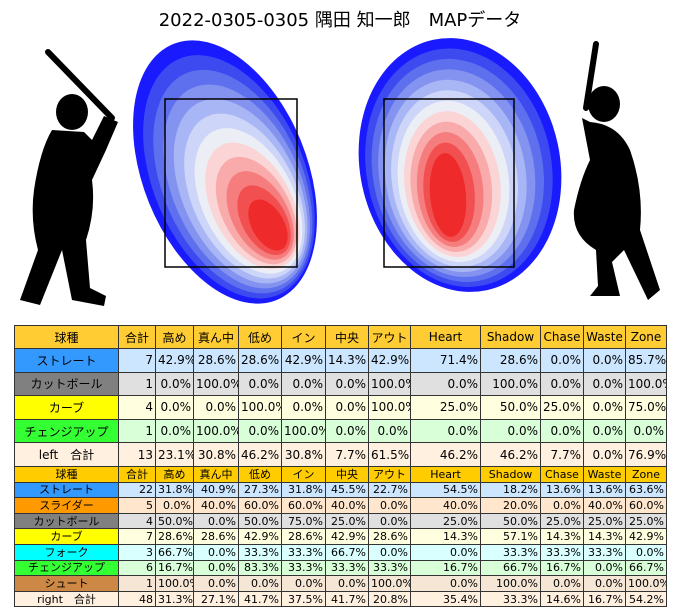  What do you see at coordinates (260, 505) in the screenshot?
I see `value-cell: 60.0%` at bounding box center [260, 505].